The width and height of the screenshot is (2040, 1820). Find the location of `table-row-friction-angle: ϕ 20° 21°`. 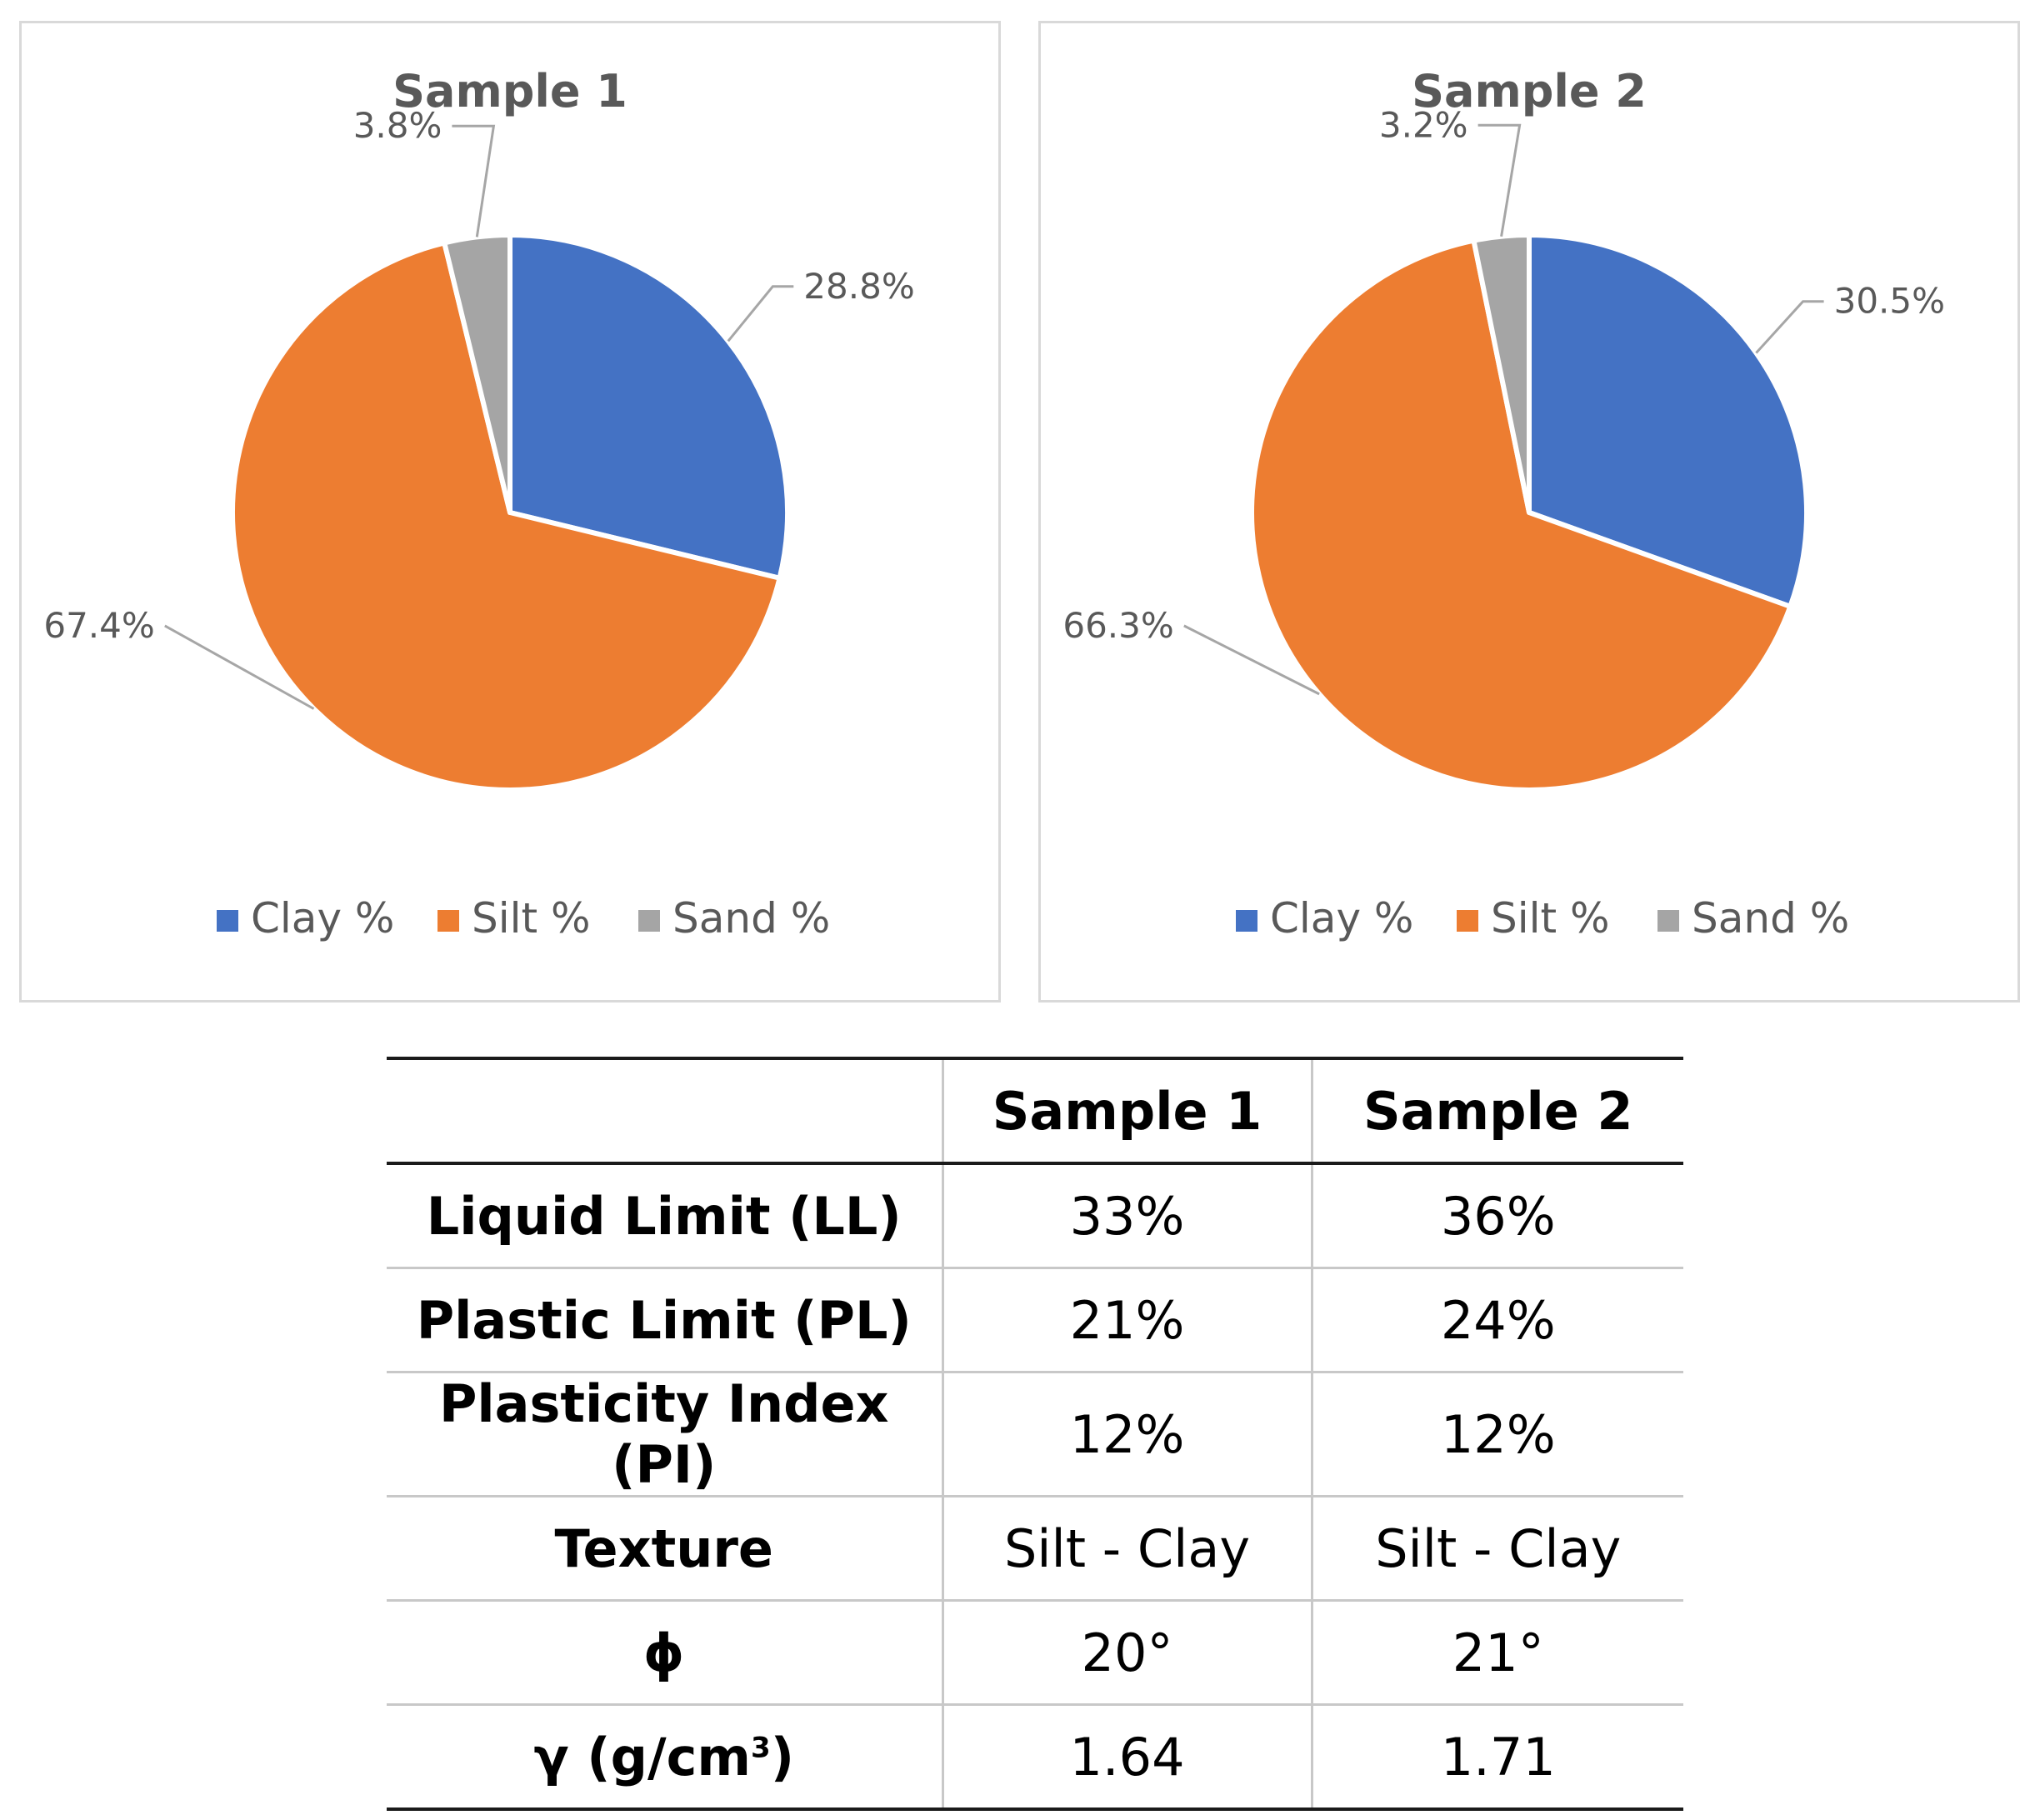

table-row-friction-angle: ϕ 20° 21° is located at coordinates (1035, 1653).